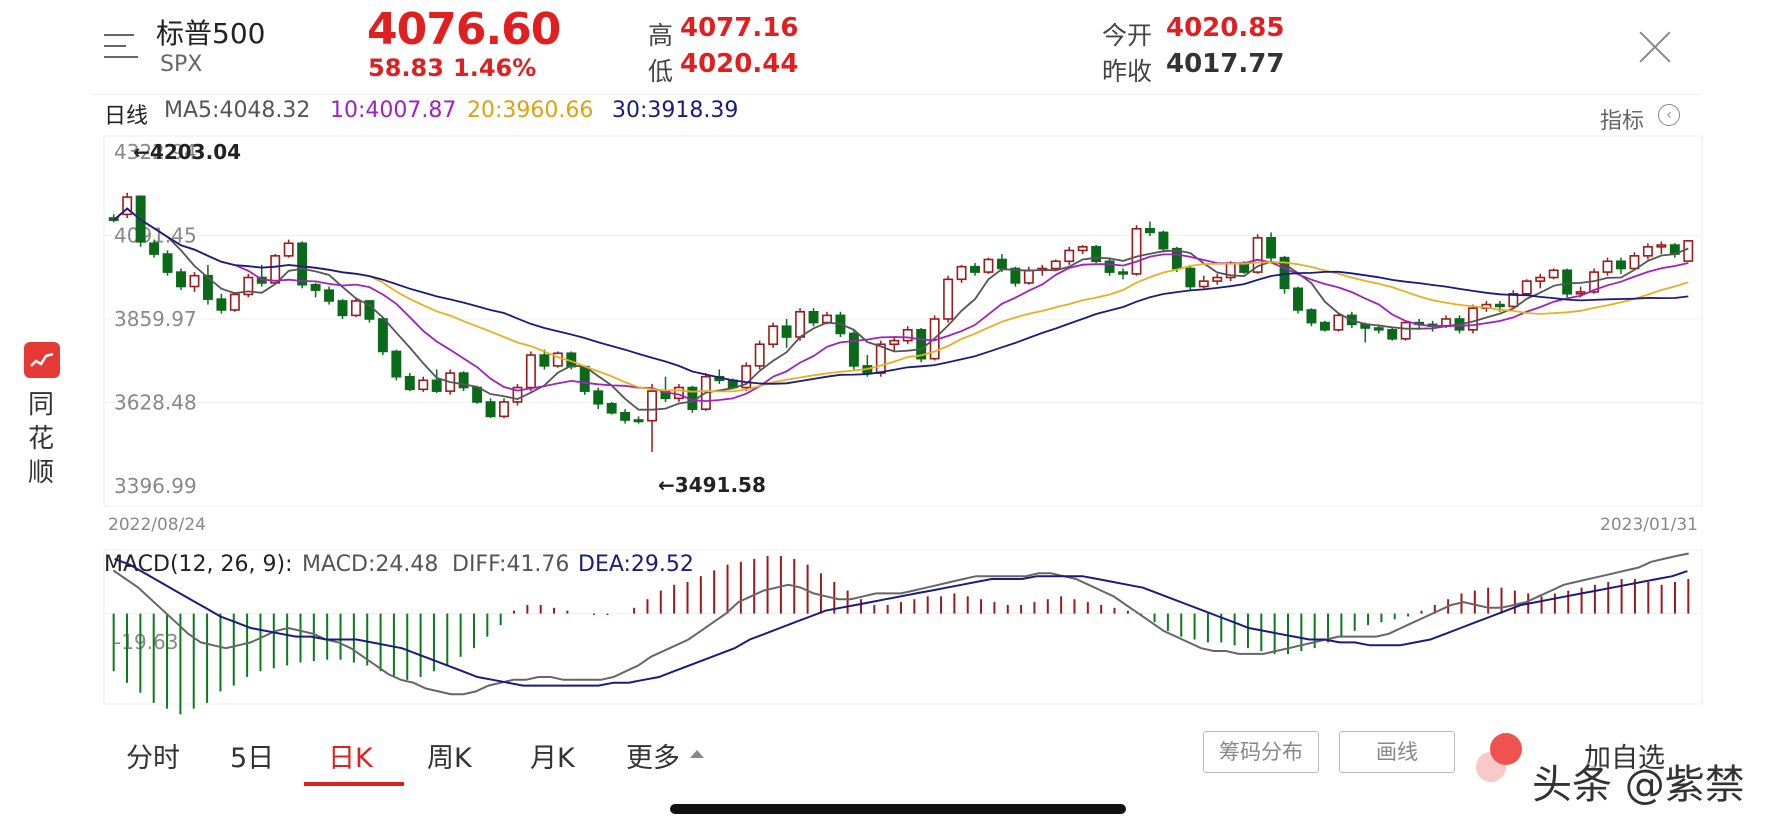  What do you see at coordinates (1261, 752) in the screenshot?
I see `chips-distribution-button: 筹码分布` at bounding box center [1261, 752].